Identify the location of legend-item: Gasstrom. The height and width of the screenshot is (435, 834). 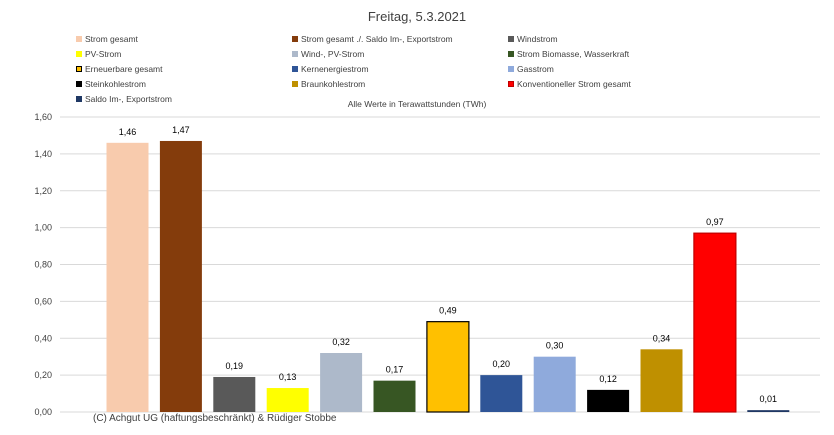
(531, 69).